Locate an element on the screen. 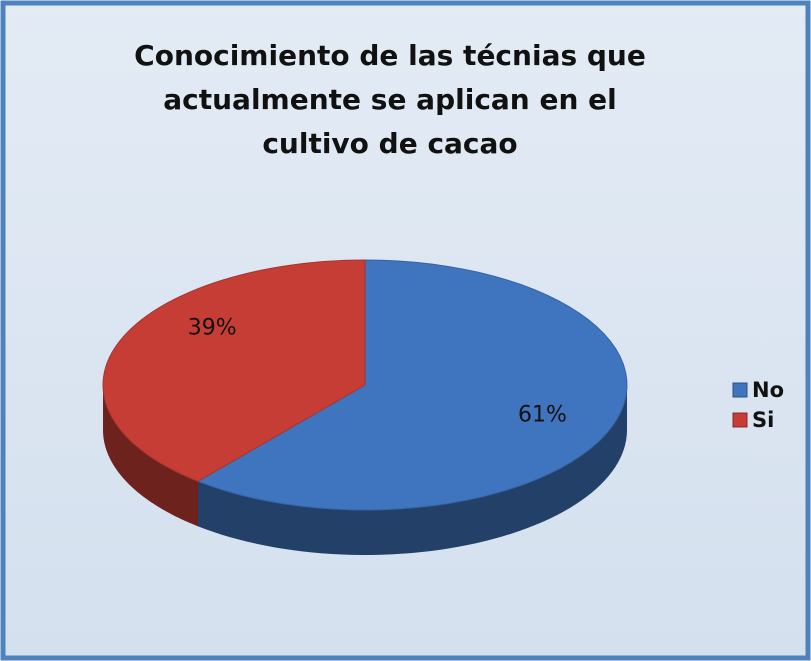 The height and width of the screenshot is (661, 811). data-label: 61% is located at coordinates (542, 414).